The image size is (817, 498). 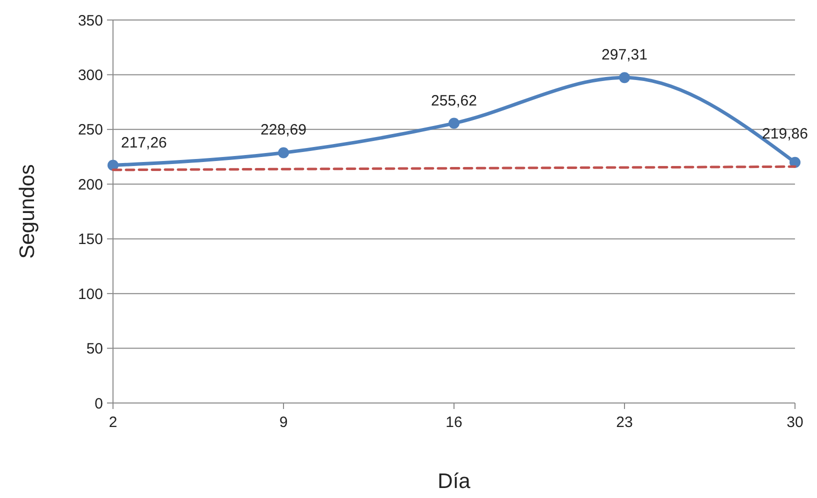 I want to click on data-label: 219,86, so click(x=785, y=133).